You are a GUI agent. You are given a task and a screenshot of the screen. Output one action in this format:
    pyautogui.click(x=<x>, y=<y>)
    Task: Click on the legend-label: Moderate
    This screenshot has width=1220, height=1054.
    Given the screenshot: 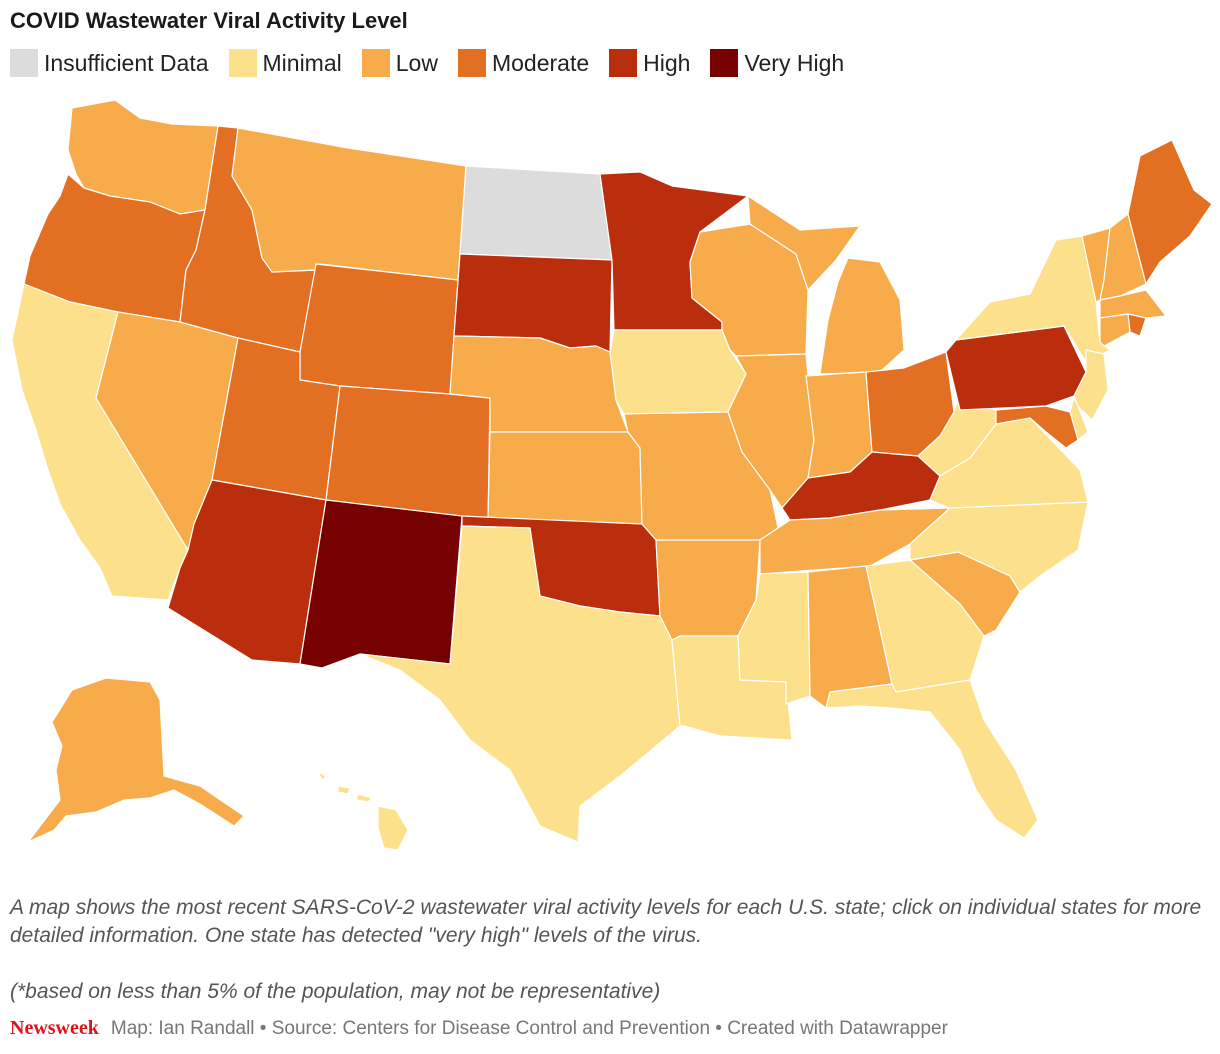 What is the action you would take?
    pyautogui.click(x=540, y=62)
    